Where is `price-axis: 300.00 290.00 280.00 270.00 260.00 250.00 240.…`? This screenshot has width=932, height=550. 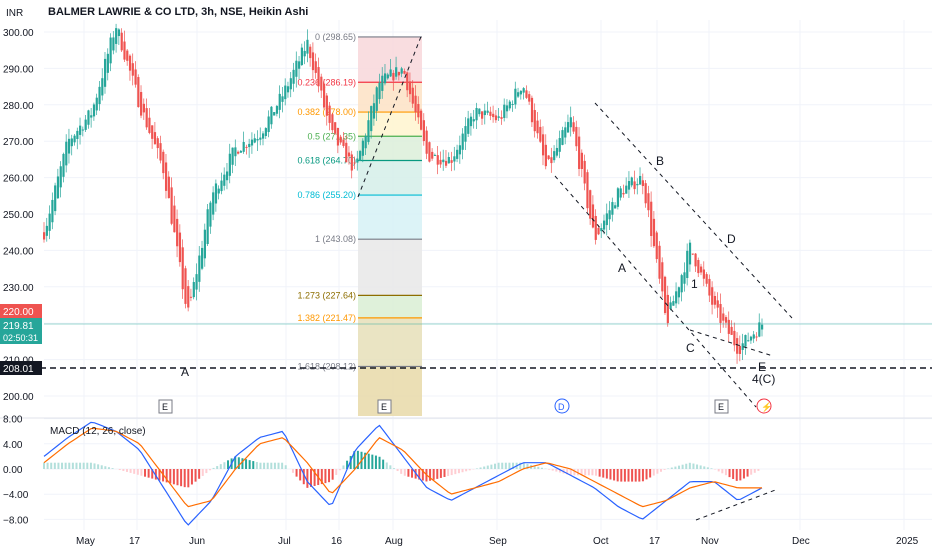 price-axis: 300.00 290.00 280.00 270.00 260.00 250.00 240.… is located at coordinates (18, 215).